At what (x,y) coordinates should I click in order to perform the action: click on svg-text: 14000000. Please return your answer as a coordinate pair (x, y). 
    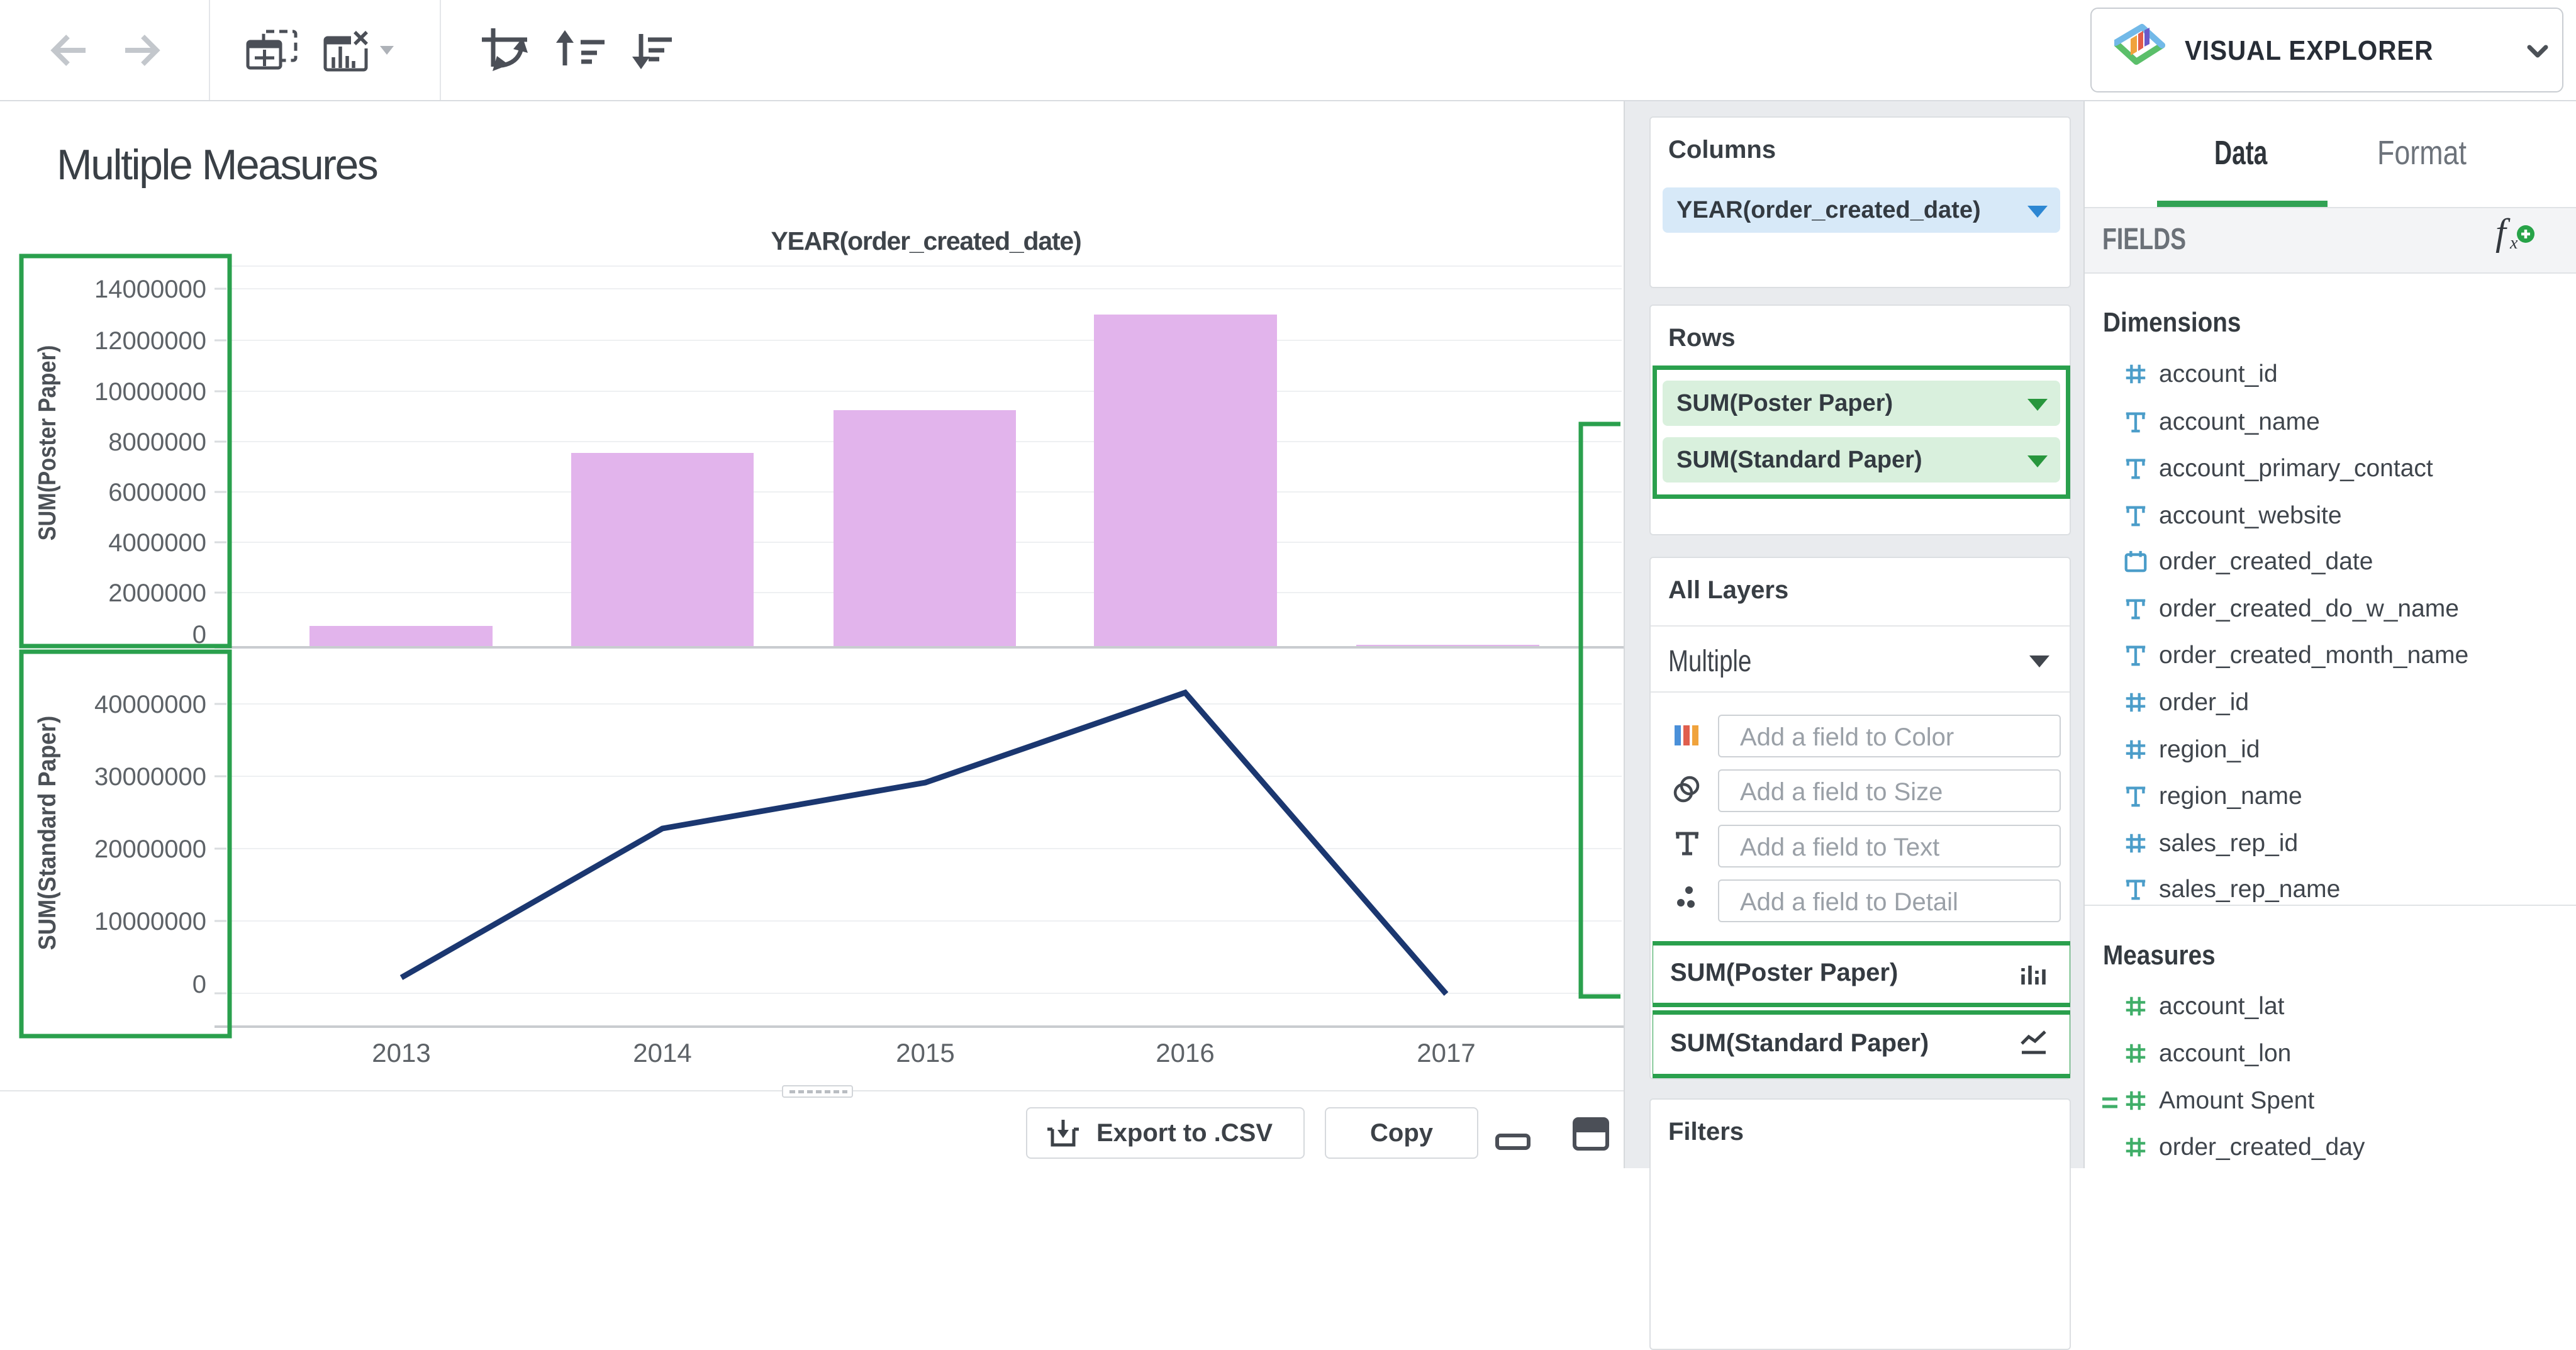
    Looking at the image, I should click on (150, 289).